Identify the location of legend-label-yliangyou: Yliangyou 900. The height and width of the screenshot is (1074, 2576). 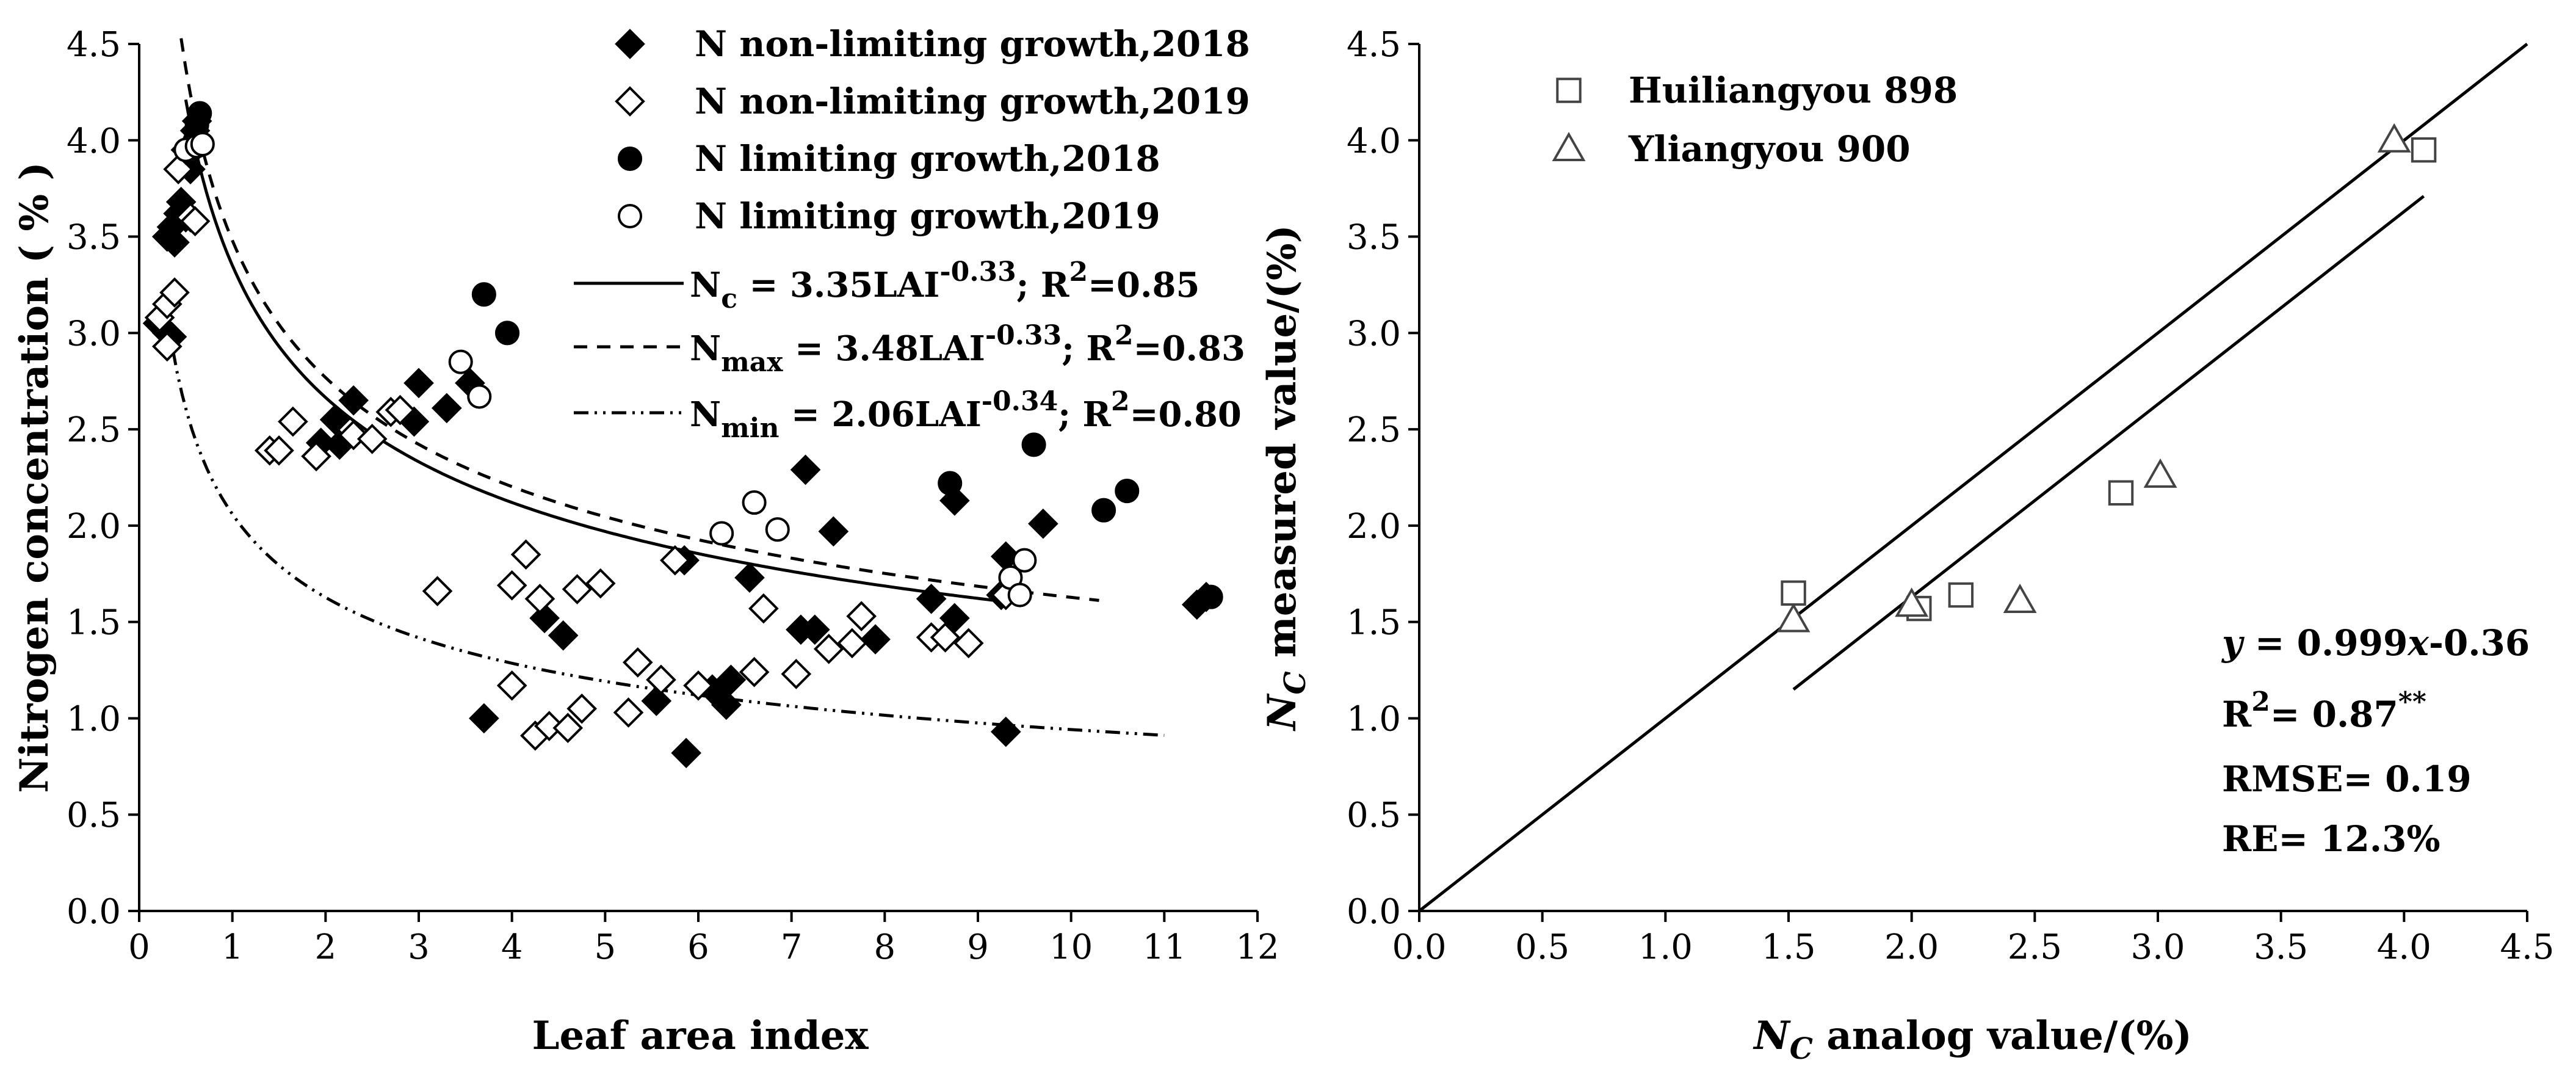
(1769, 149).